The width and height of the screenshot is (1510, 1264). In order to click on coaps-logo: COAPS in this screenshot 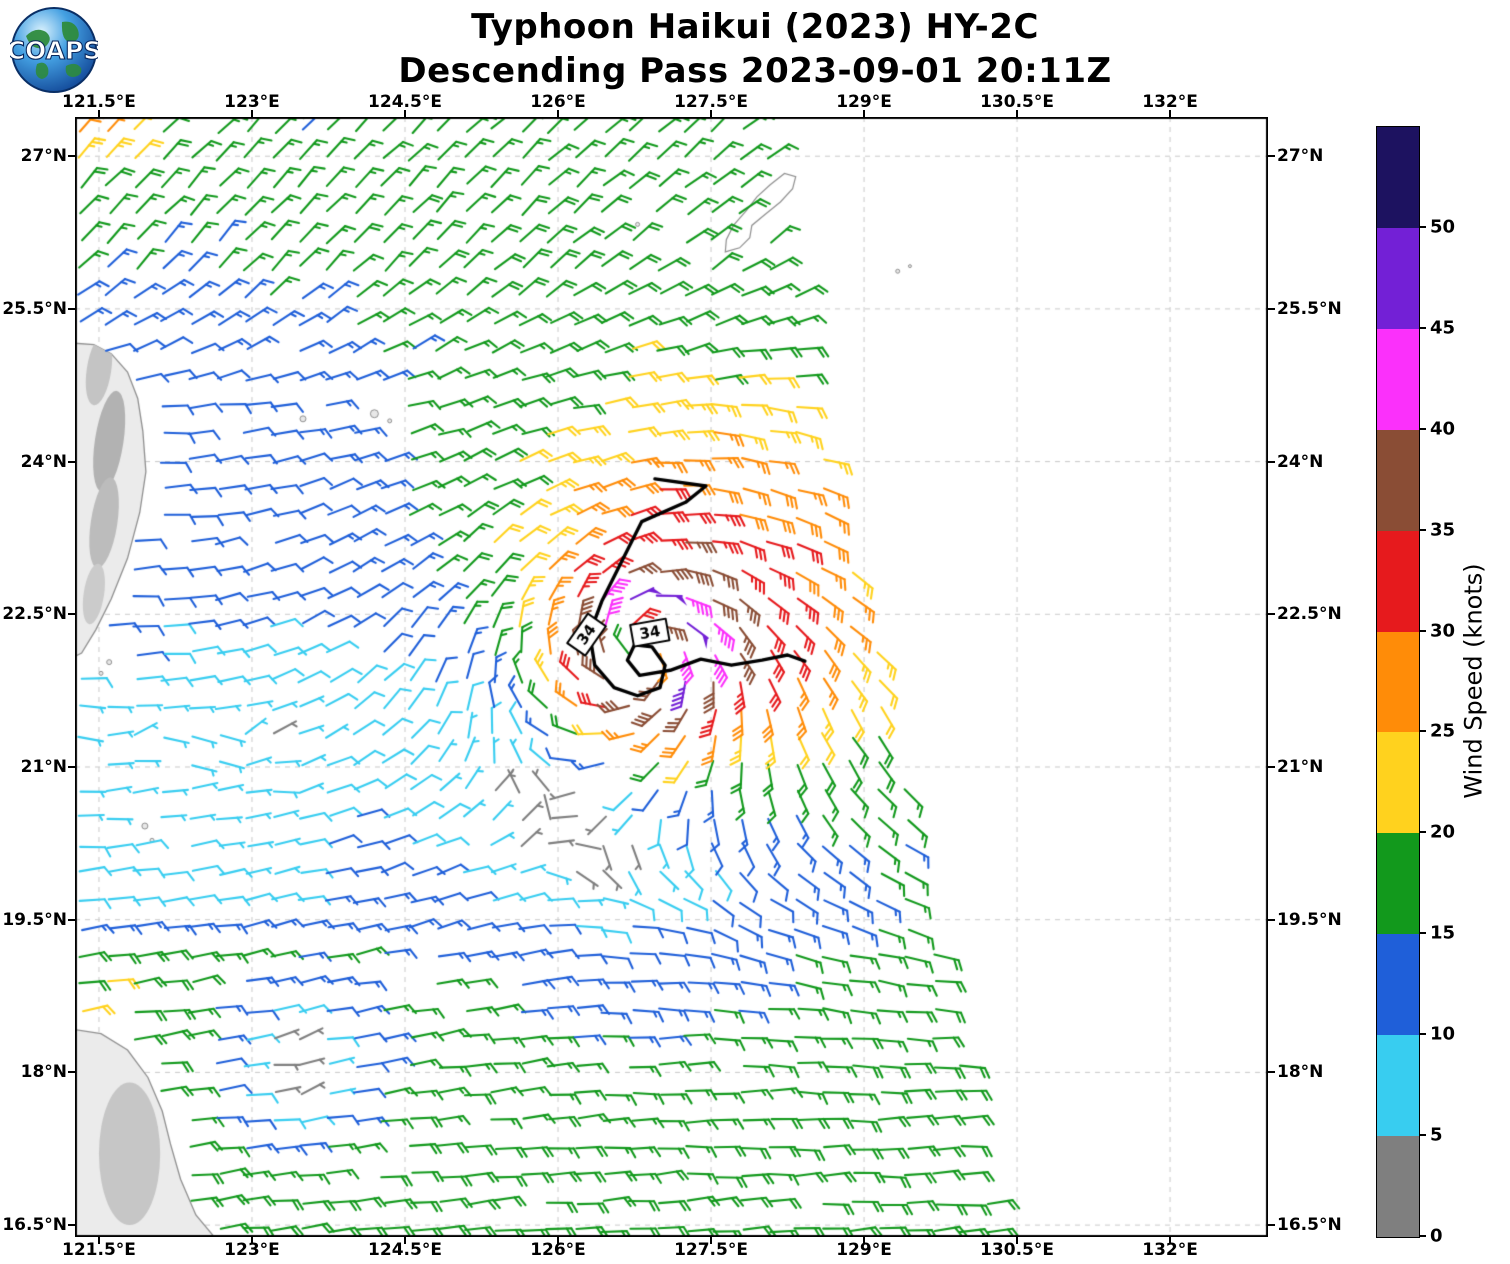, I will do `click(54, 50)`.